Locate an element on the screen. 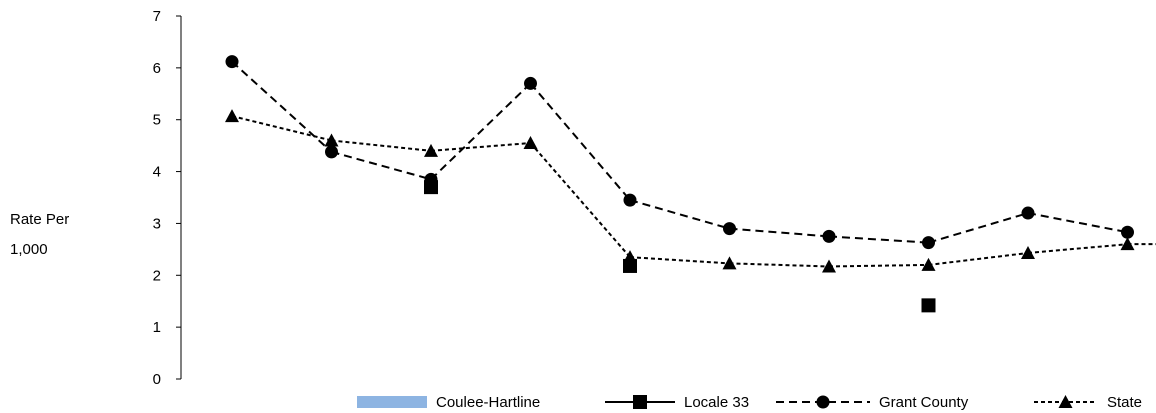  legend-swatch is located at coordinates (392, 402).